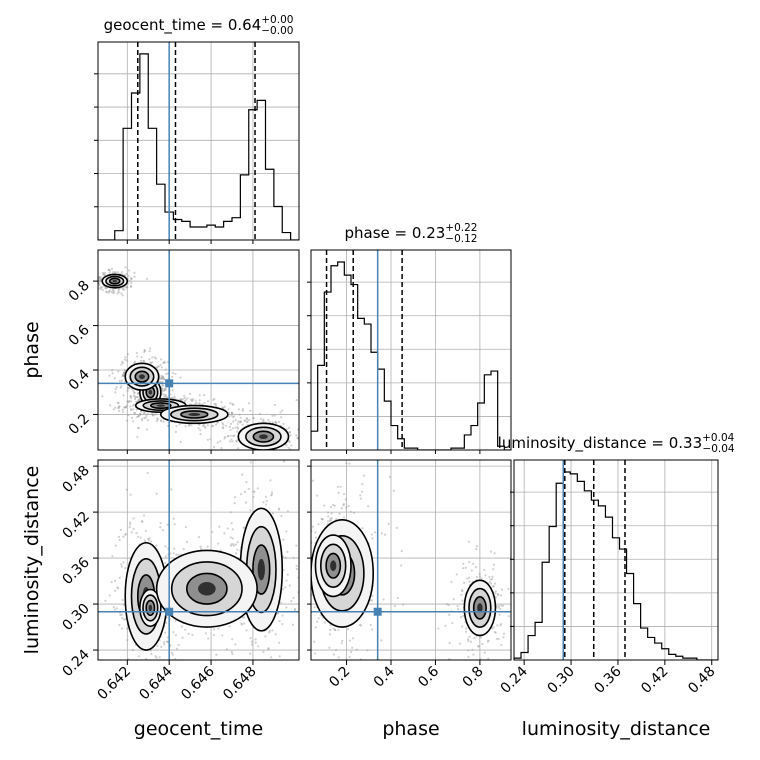 This screenshot has width=760, height=760. What do you see at coordinates (616, 729) in the screenshot?
I see `x-axis-label: luminosity_distance` at bounding box center [616, 729].